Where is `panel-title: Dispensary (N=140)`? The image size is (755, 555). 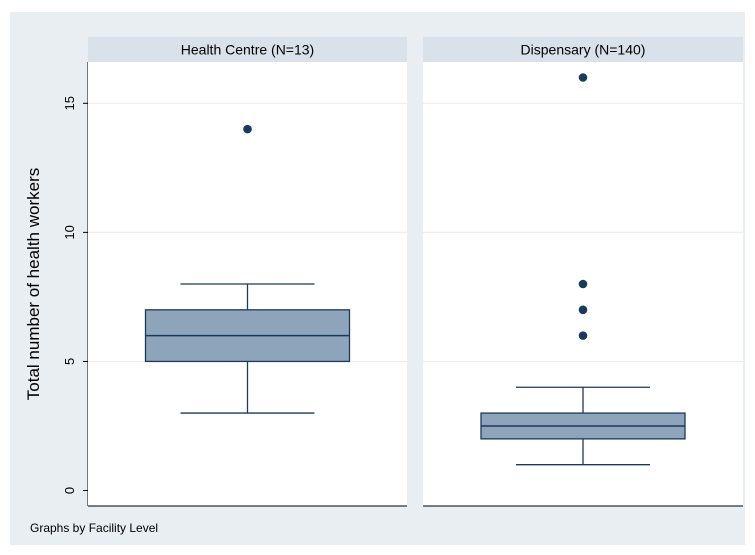 panel-title: Dispensary (N=140) is located at coordinates (583, 50).